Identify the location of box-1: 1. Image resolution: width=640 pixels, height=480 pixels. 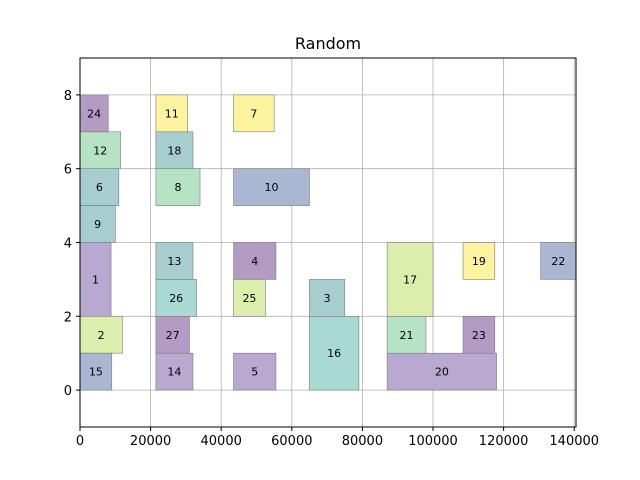
(95, 279).